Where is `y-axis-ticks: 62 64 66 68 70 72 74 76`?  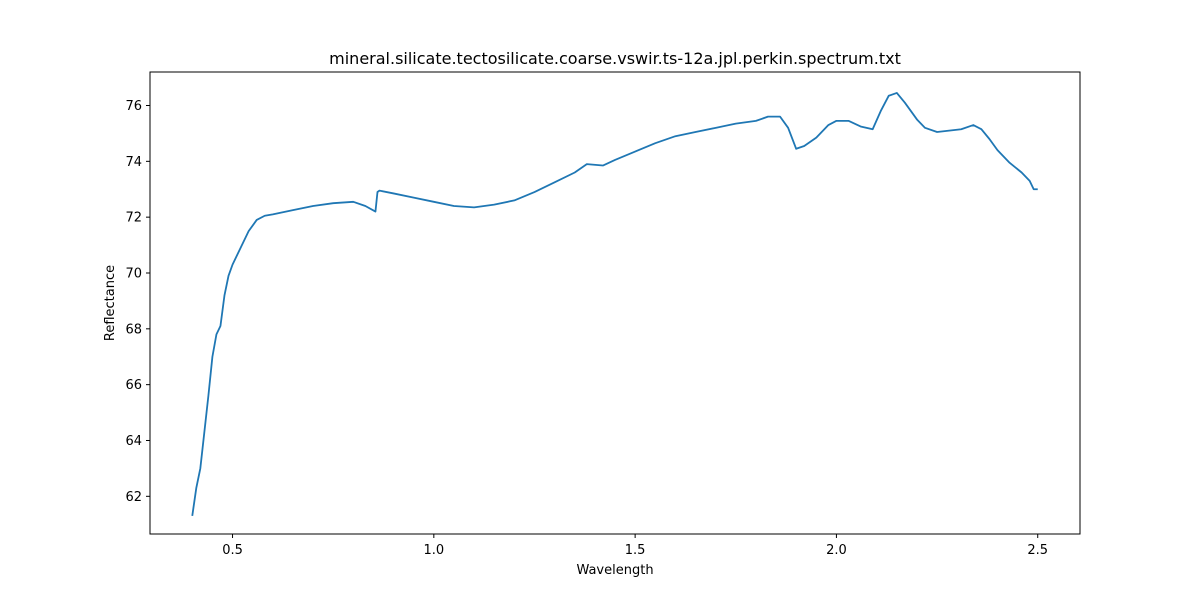 y-axis-ticks: 62 64 66 68 70 72 74 76 is located at coordinates (137, 302).